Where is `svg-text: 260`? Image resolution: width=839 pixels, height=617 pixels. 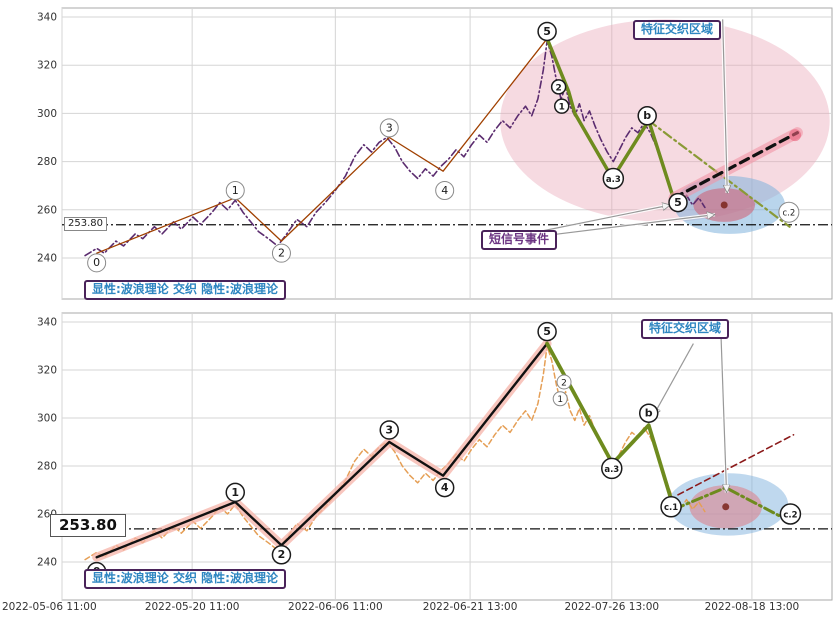
svg-text: 260 is located at coordinates (47, 210).